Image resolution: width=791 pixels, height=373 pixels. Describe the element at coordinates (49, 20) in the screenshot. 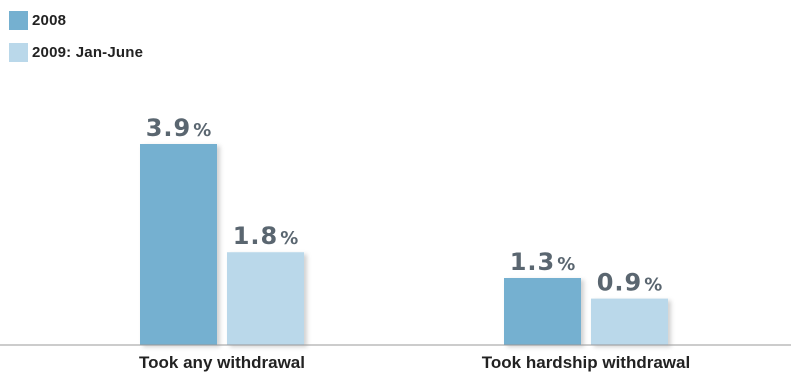

I see `legend-label-2008: 2008` at that location.